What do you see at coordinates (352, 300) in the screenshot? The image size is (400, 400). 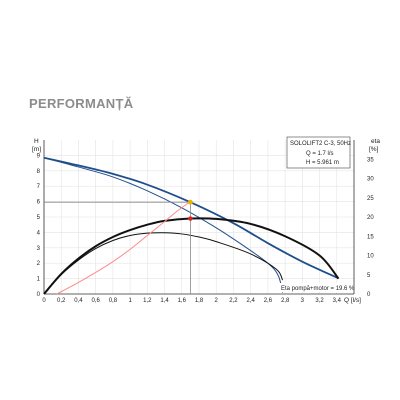 I see `x-axis-label: Q [l/s]` at bounding box center [352, 300].